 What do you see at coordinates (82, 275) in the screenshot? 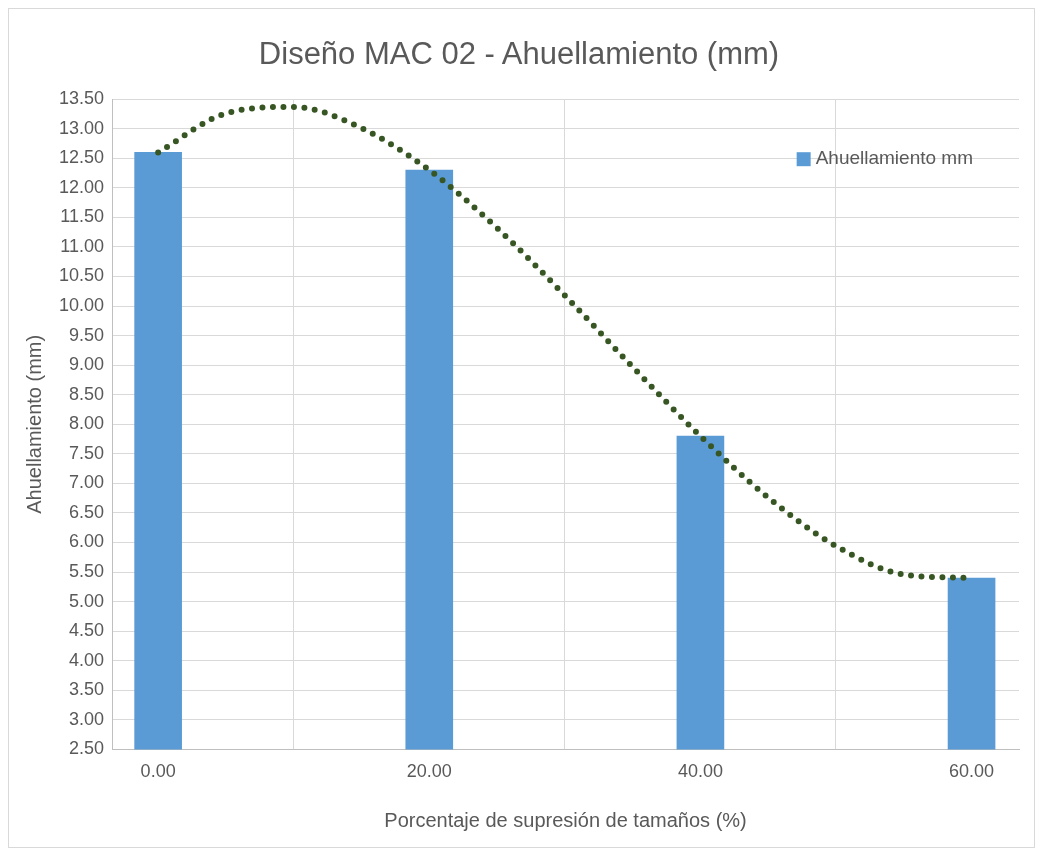
I see `y-tick-label: 10.50` at bounding box center [82, 275].